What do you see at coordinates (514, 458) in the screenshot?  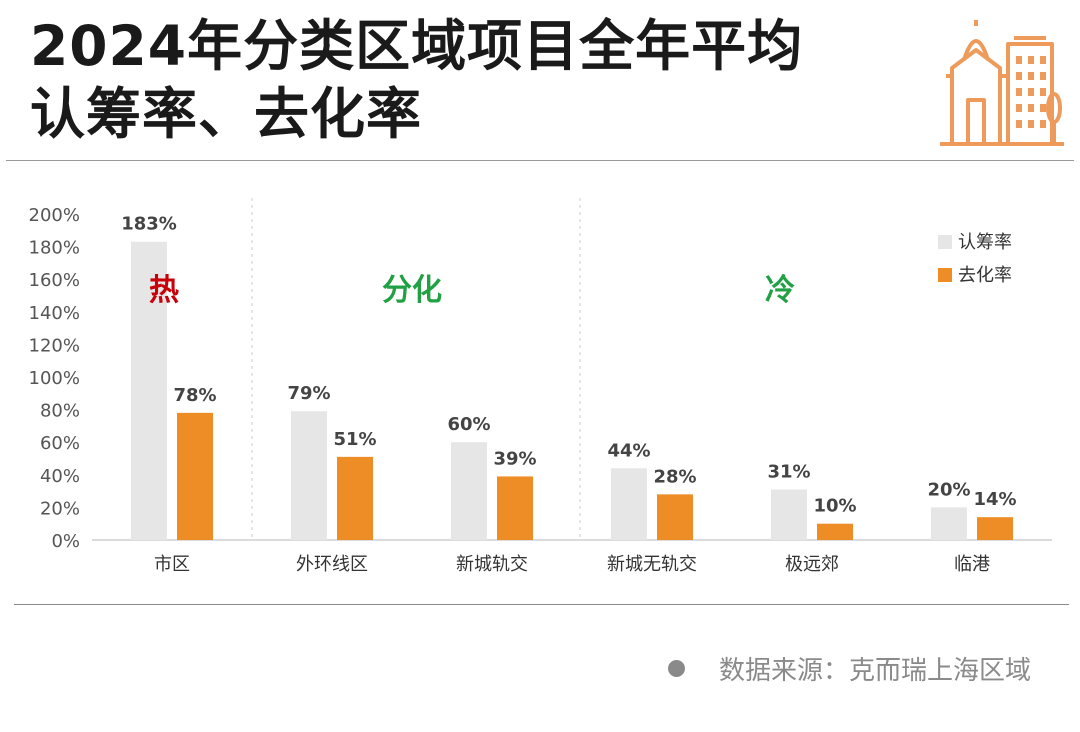 I see `bar-value-label: 39%` at bounding box center [514, 458].